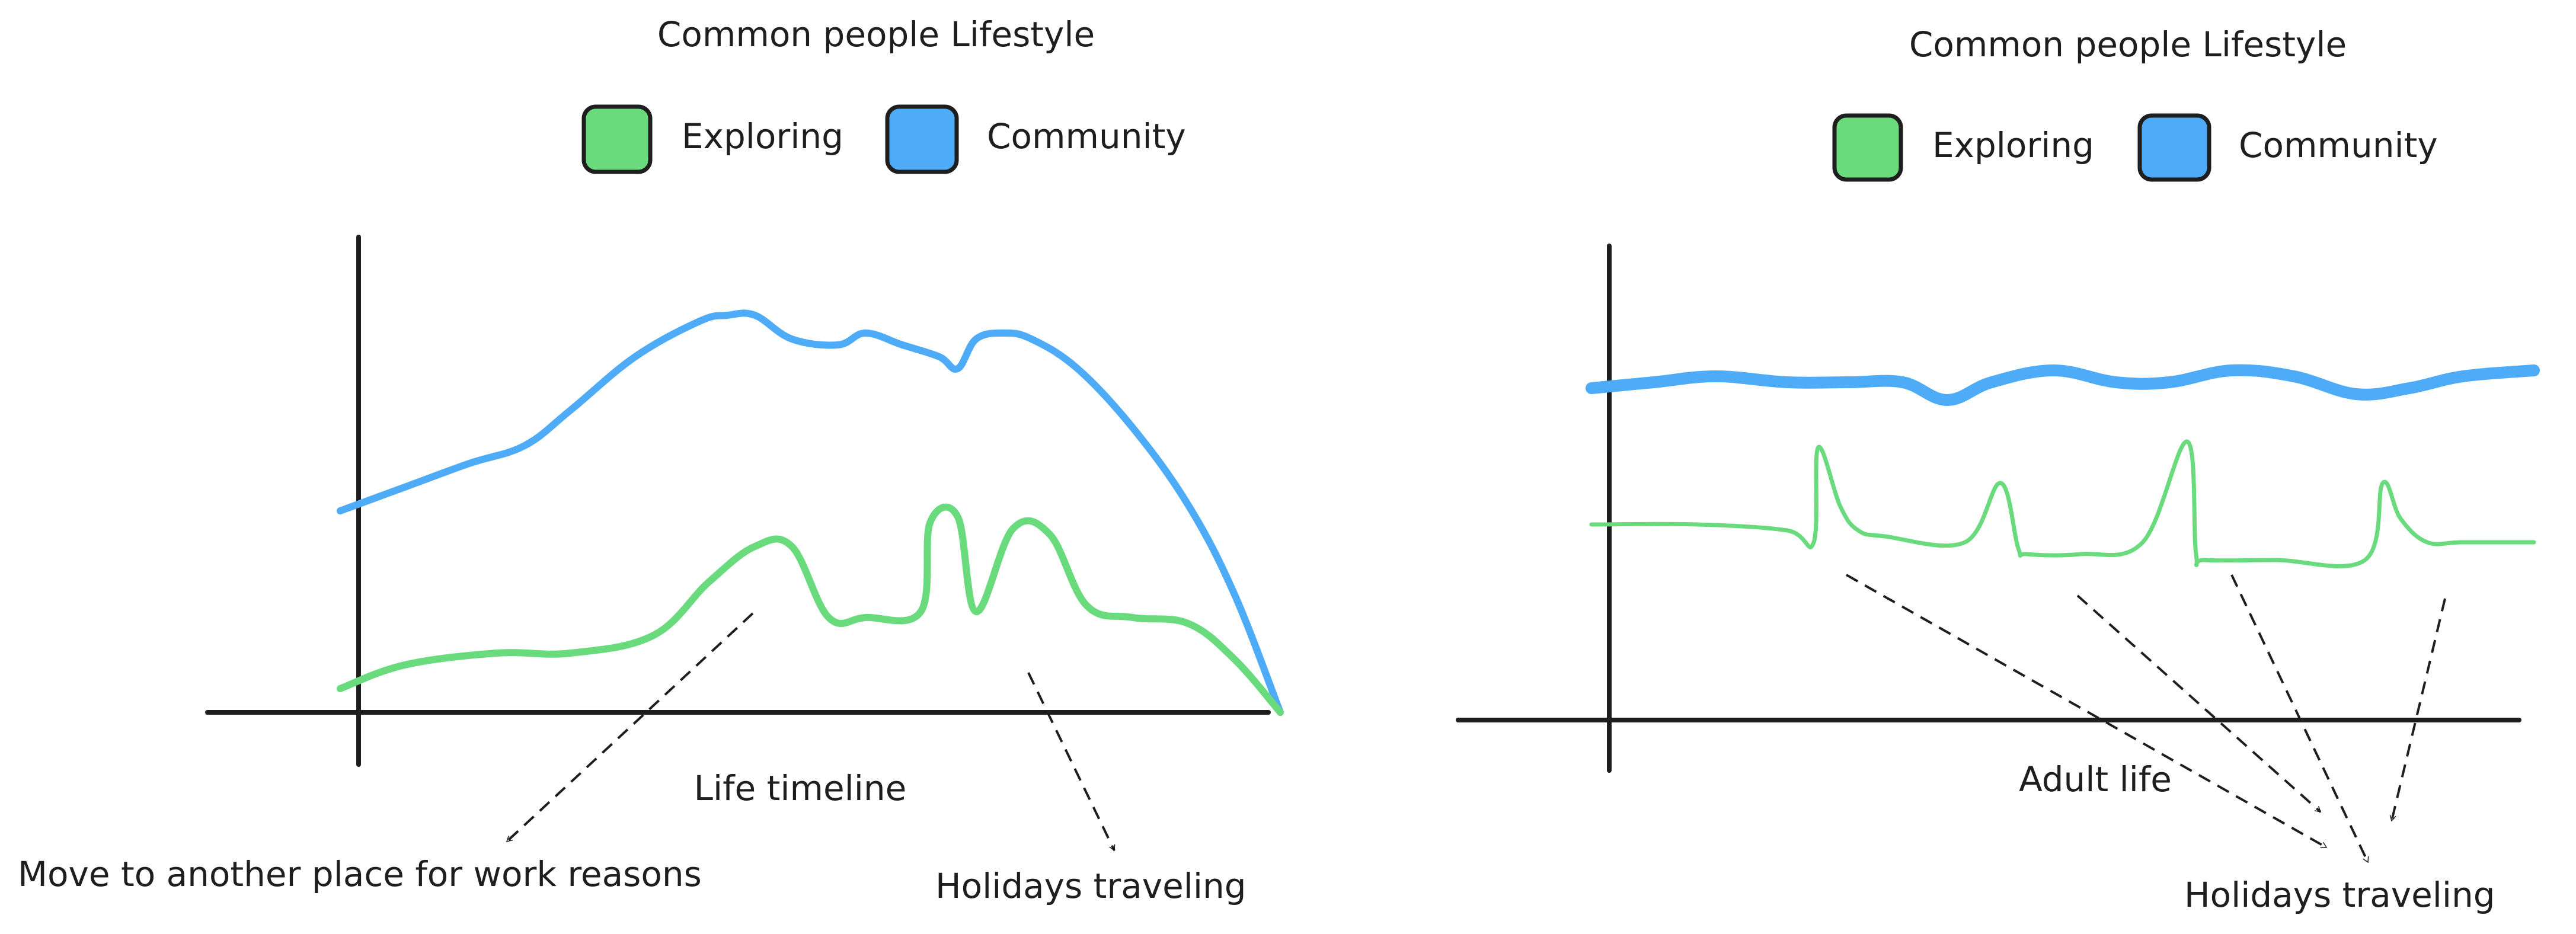  What do you see at coordinates (360, 874) in the screenshot?
I see `annotation-work-move: Move to another place for work reasons` at bounding box center [360, 874].